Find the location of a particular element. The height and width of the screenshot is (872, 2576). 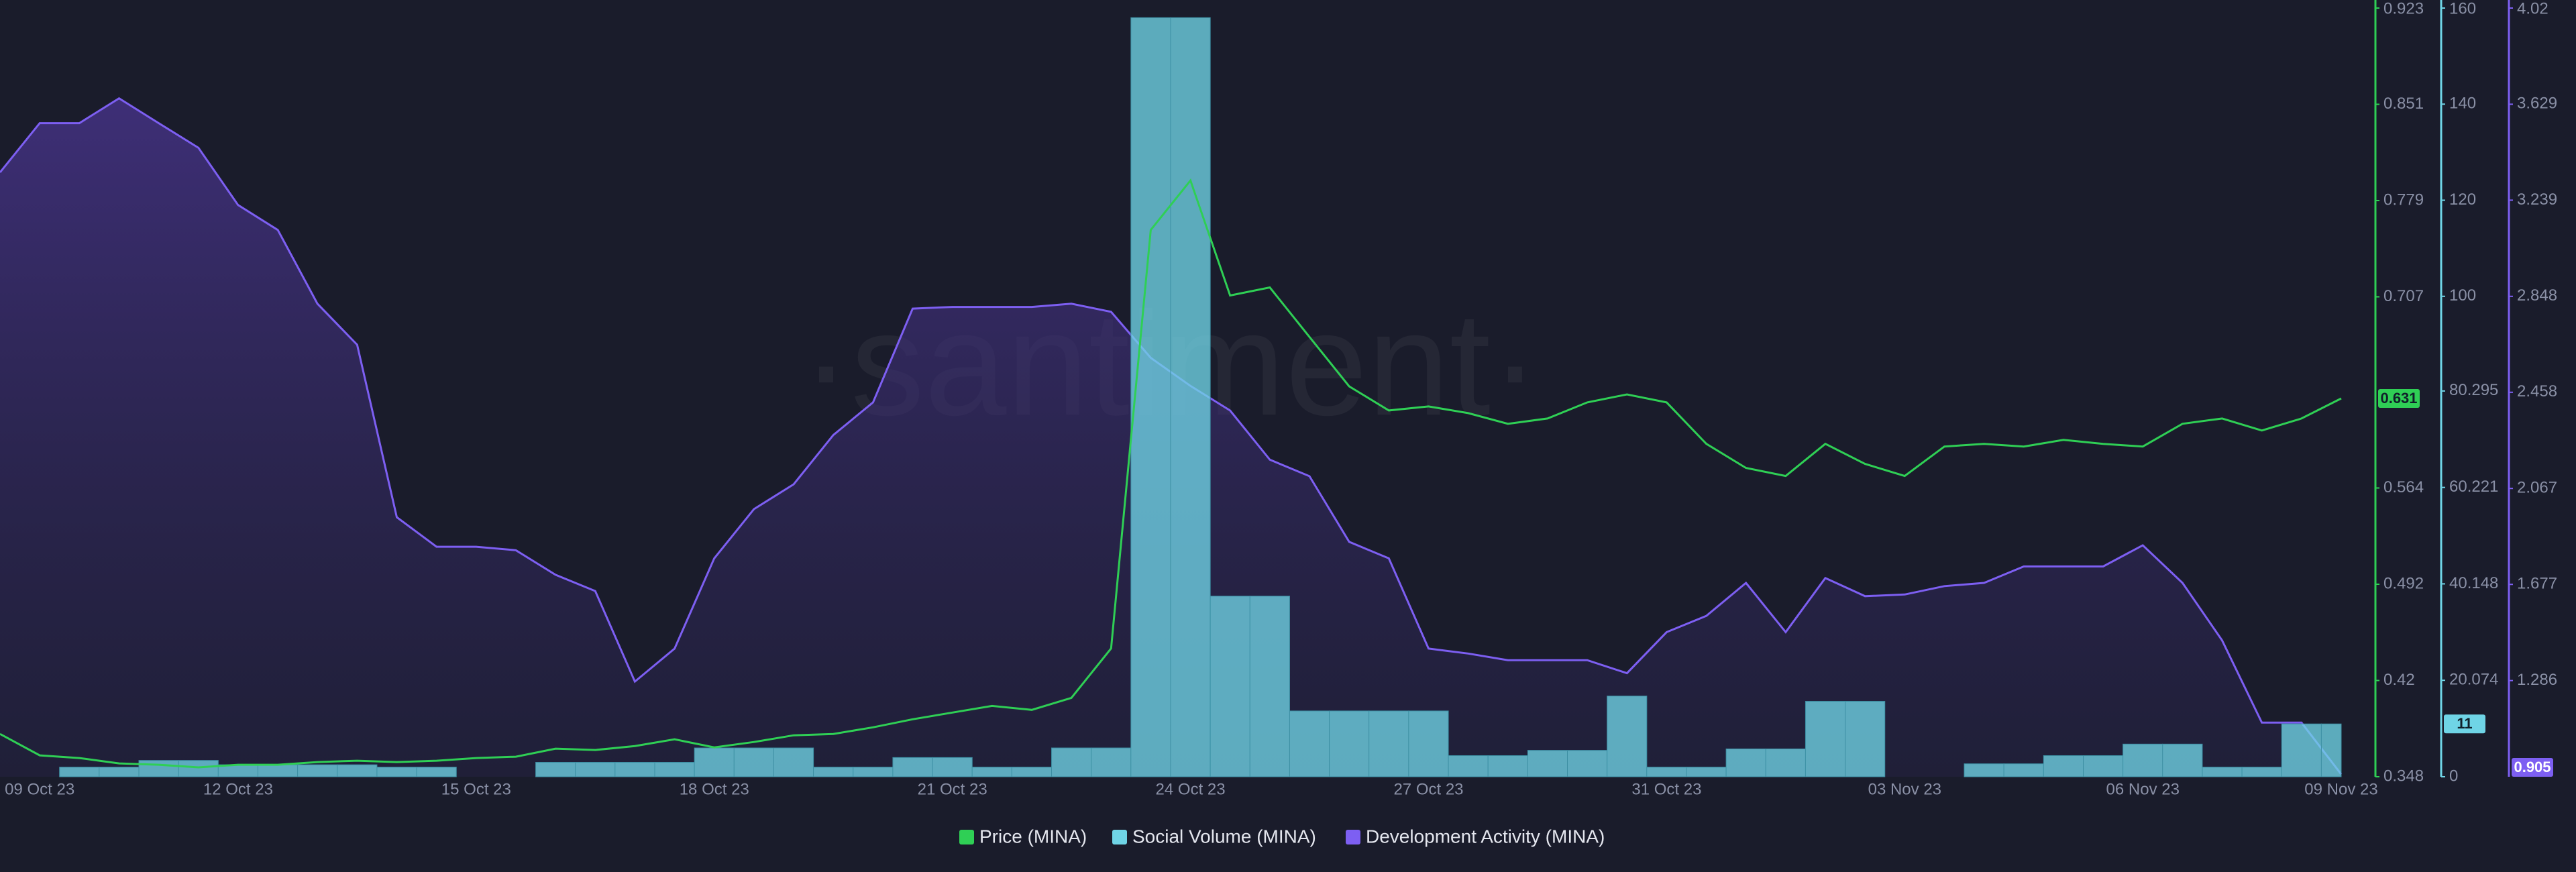

x-tick-label: 09 Nov 23 is located at coordinates (2340, 789).